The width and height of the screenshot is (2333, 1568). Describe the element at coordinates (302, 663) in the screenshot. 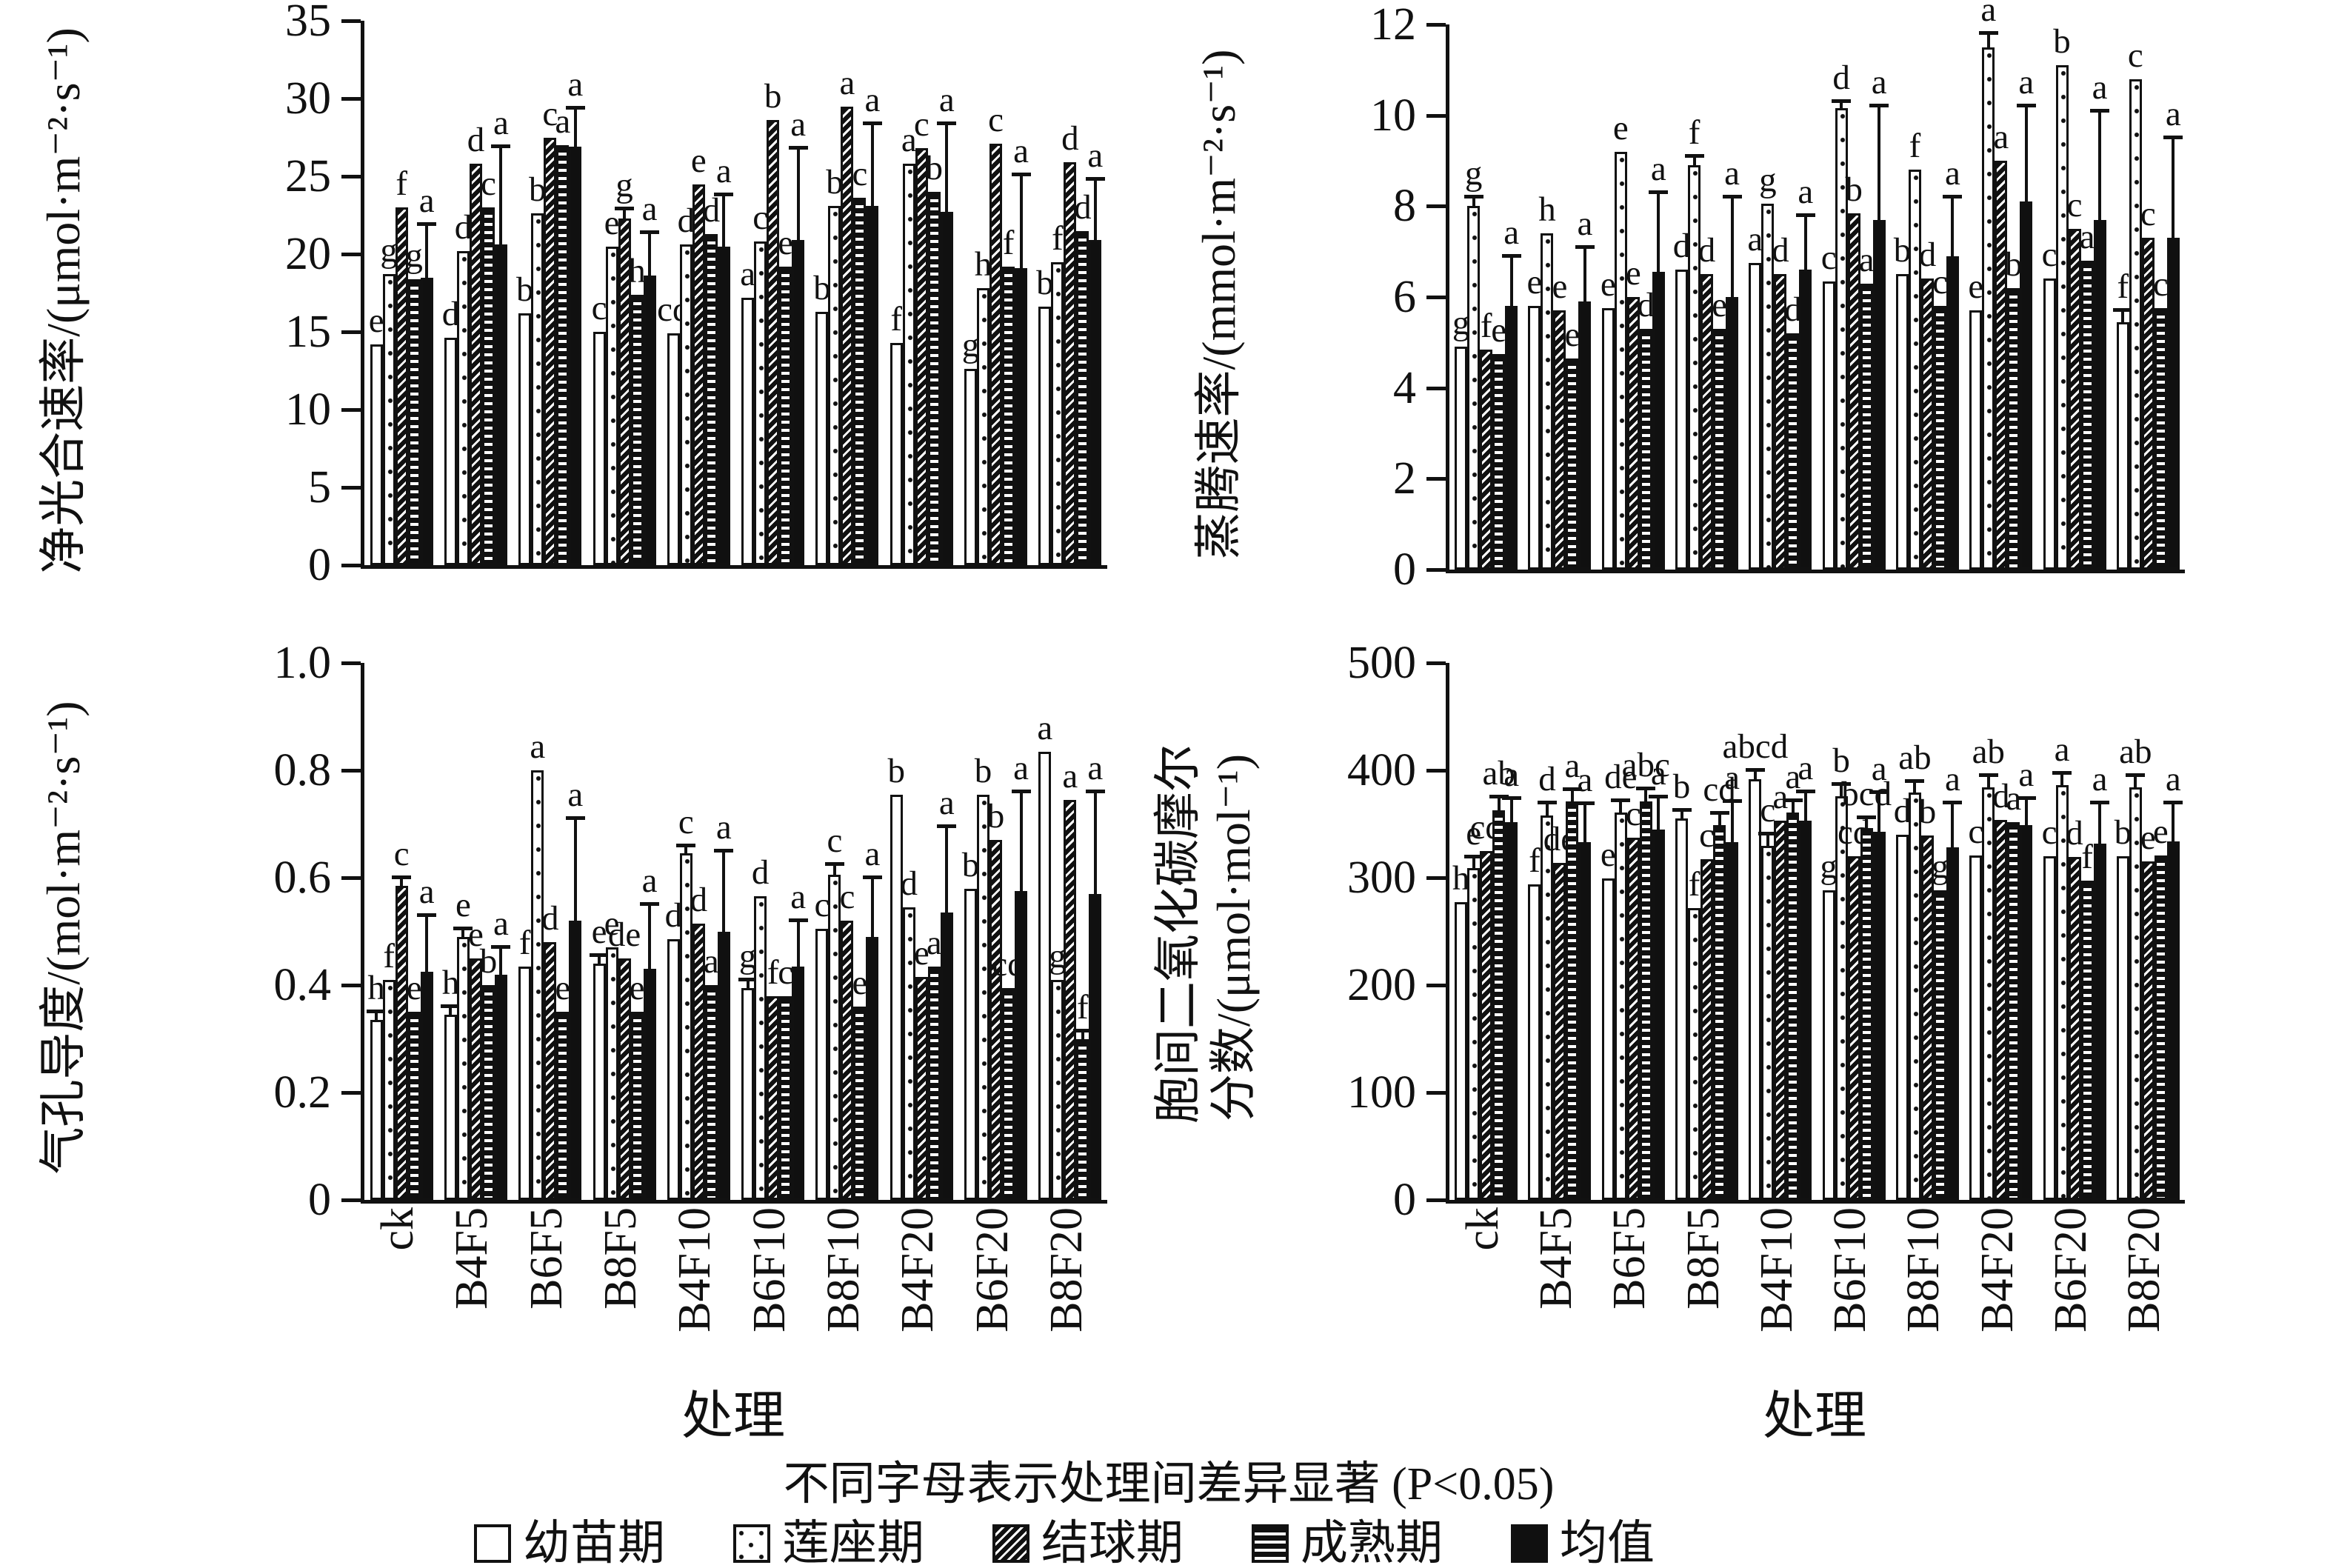

I see `y-axis-tick-label: 1.0` at that location.